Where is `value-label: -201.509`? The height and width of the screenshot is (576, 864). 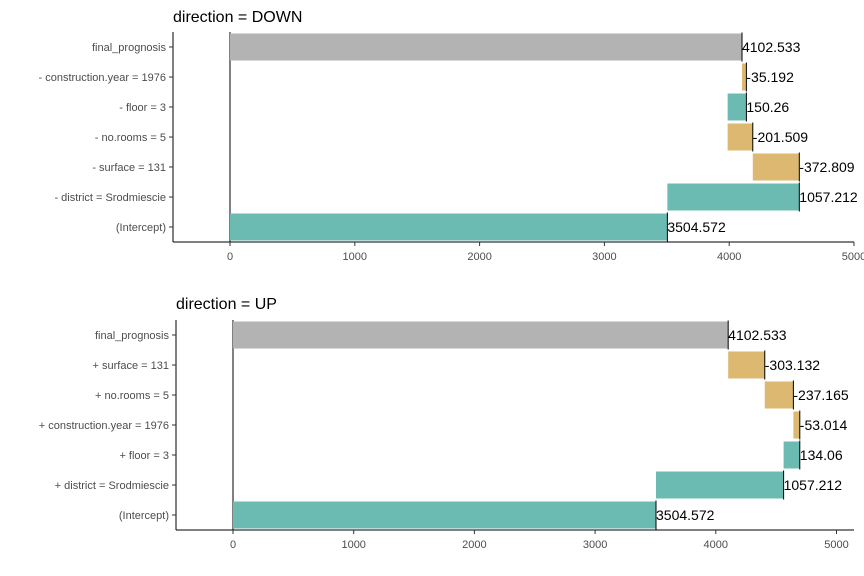
value-label: -201.509 is located at coordinates (780, 137).